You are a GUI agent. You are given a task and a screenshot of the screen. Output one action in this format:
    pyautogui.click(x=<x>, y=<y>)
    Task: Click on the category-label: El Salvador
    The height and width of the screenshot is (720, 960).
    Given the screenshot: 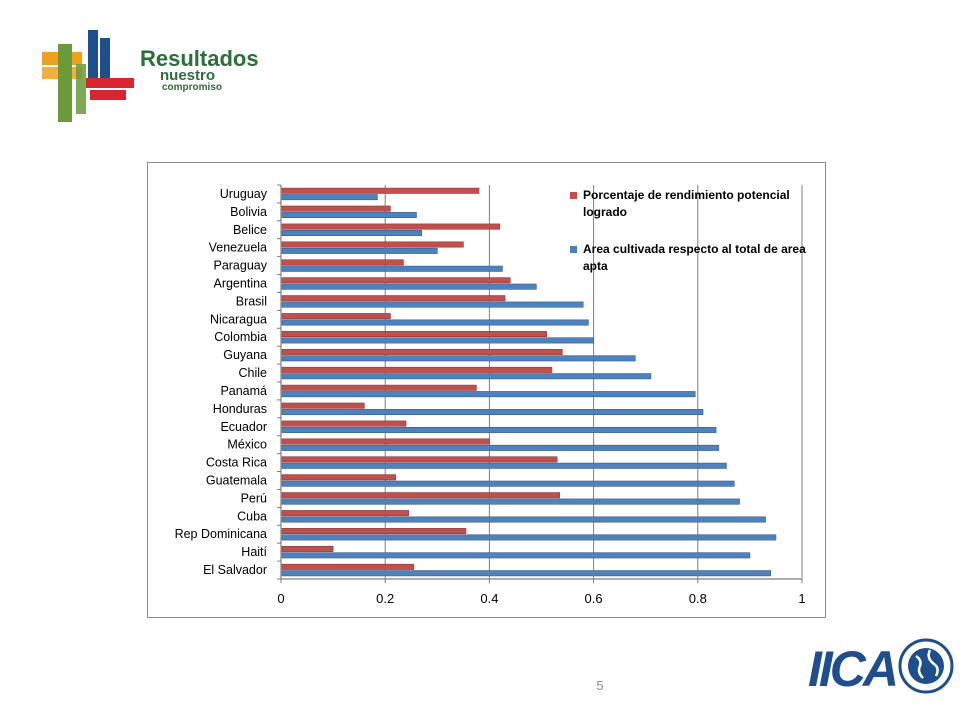 What is the action you would take?
    pyautogui.click(x=235, y=570)
    